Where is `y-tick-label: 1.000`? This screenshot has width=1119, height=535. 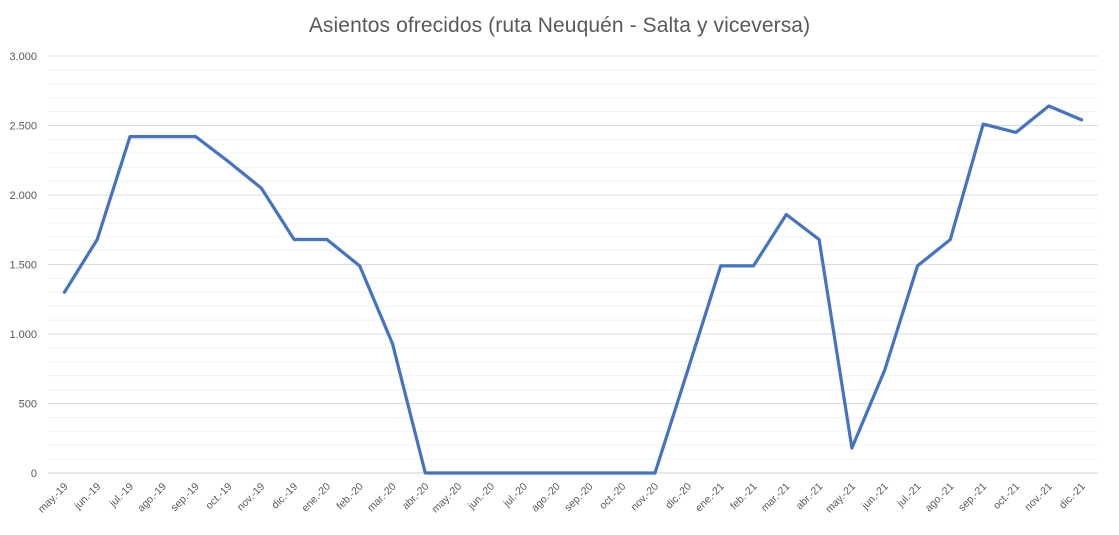 y-tick-label: 1.000 is located at coordinates (23, 335).